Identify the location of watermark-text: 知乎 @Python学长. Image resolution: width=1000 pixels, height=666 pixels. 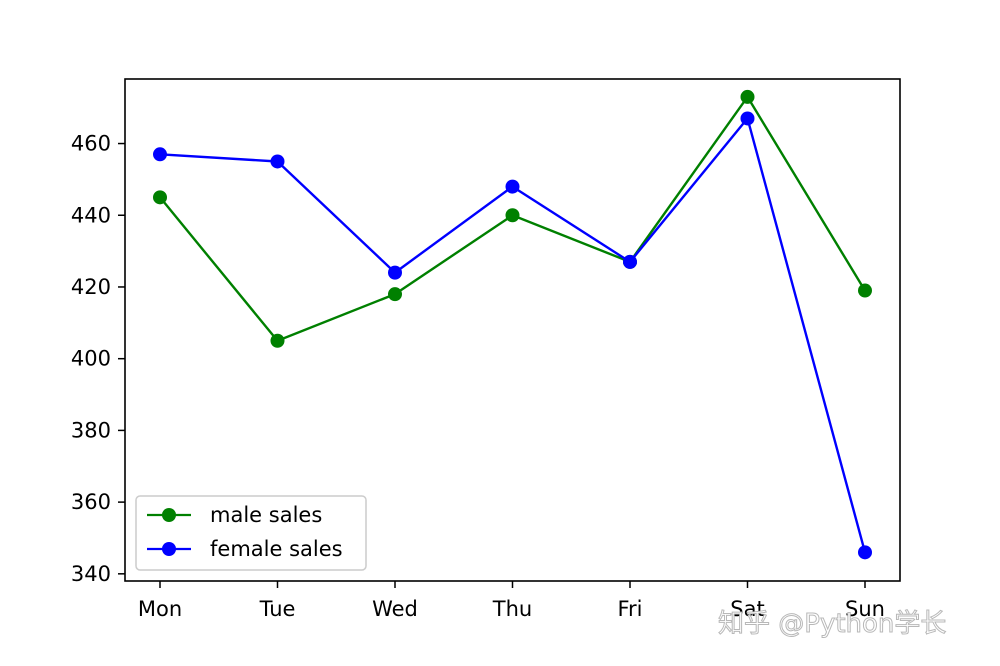
(832, 624).